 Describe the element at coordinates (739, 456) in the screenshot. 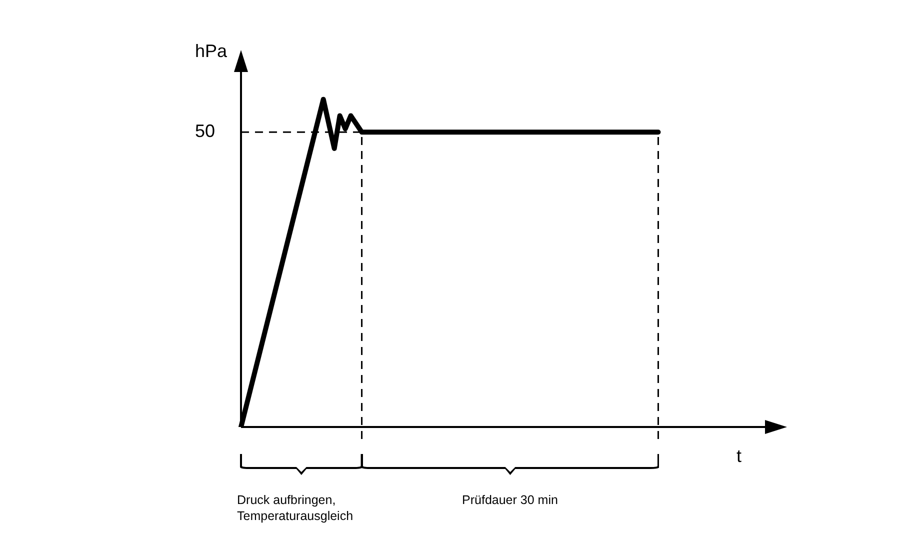

I see `x-axis-title: t` at that location.